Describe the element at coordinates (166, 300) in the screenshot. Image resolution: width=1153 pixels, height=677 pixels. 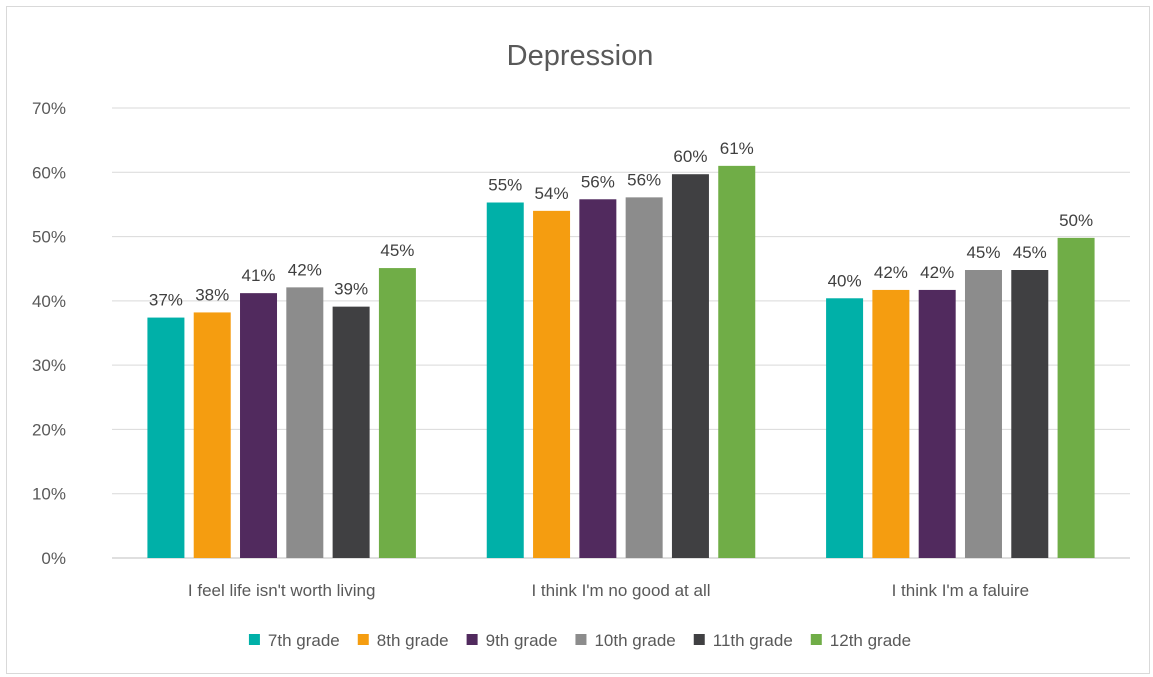
I see `data-label: 37%` at that location.